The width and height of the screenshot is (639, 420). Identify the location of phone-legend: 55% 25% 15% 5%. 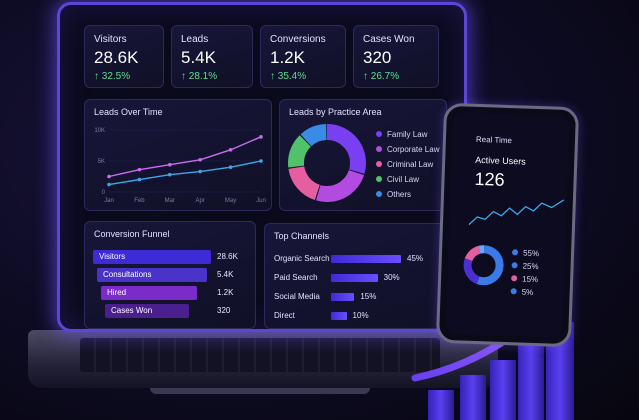
(511, 204).